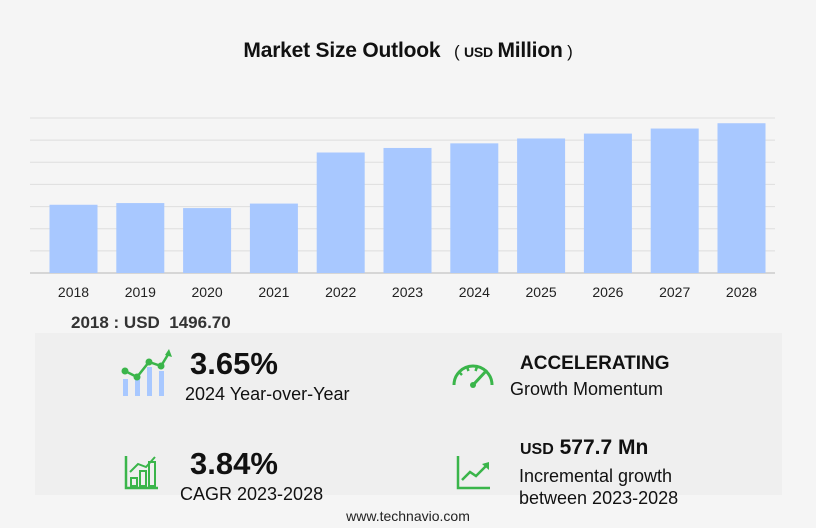  Describe the element at coordinates (541, 205) in the screenshot. I see `bar-2025` at that location.